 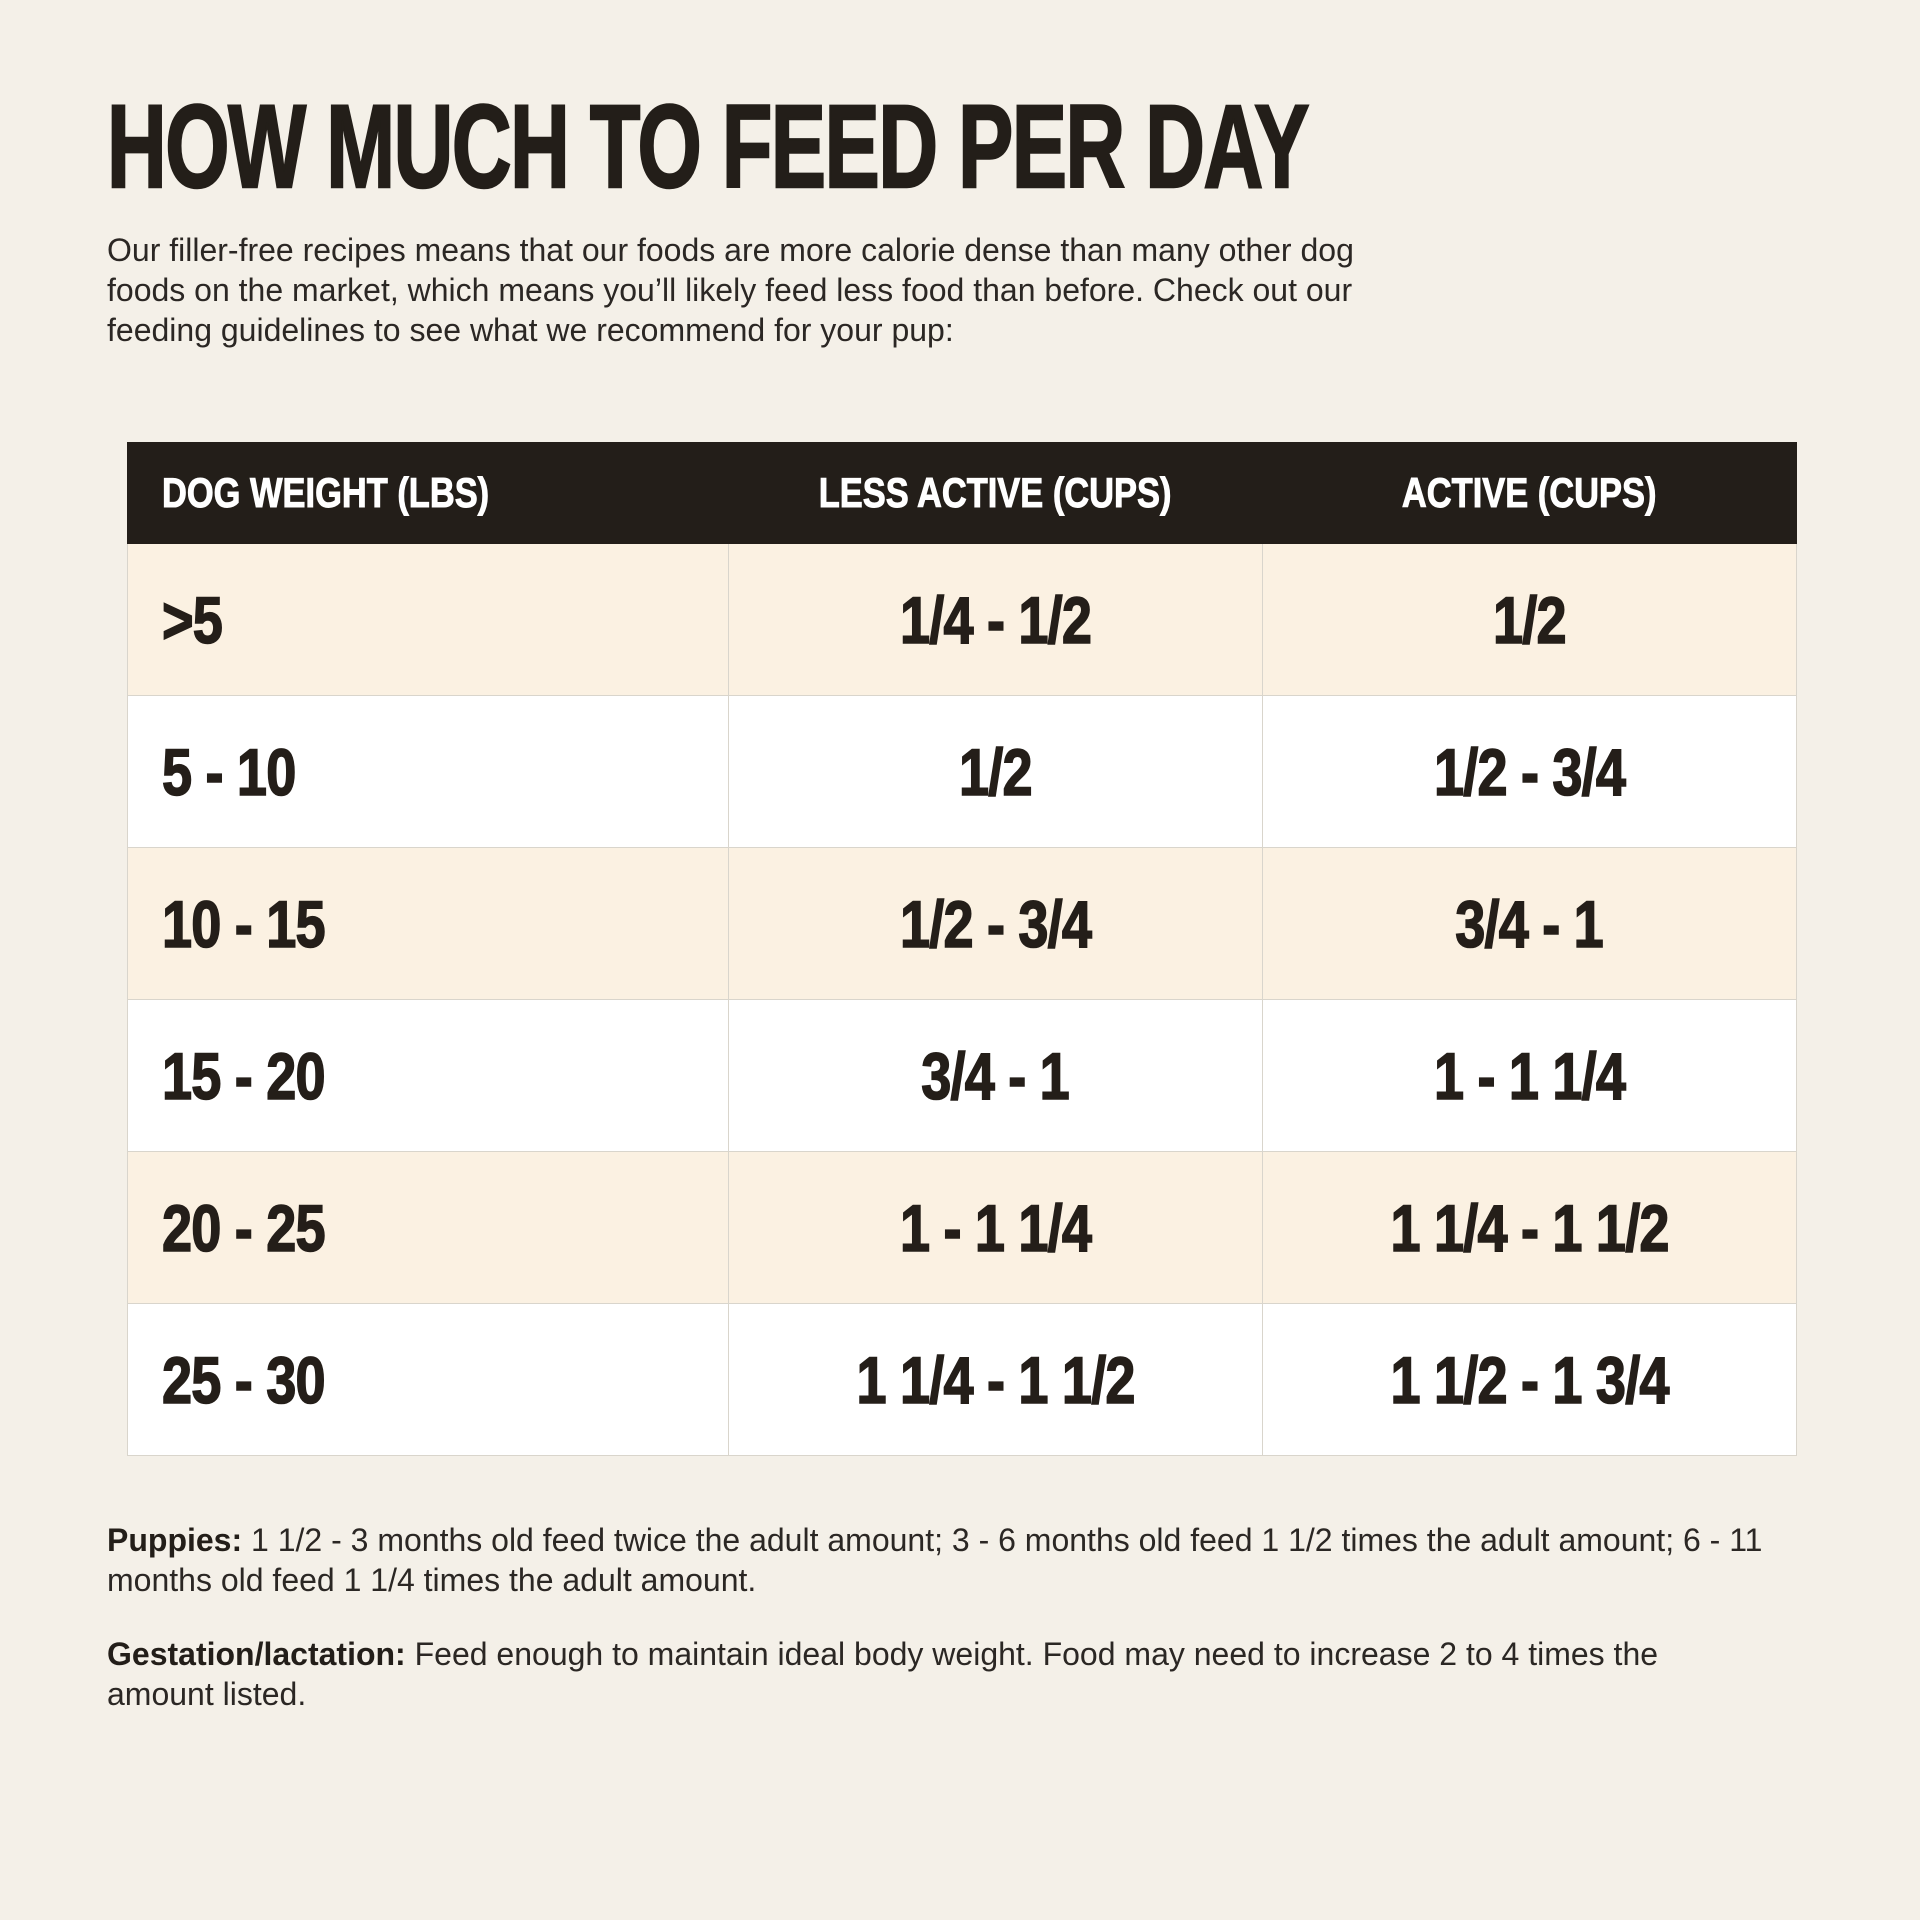 I want to click on table-row: 10 - 15 1/2 - 3/4 3/4 - 1, so click(x=962, y=923).